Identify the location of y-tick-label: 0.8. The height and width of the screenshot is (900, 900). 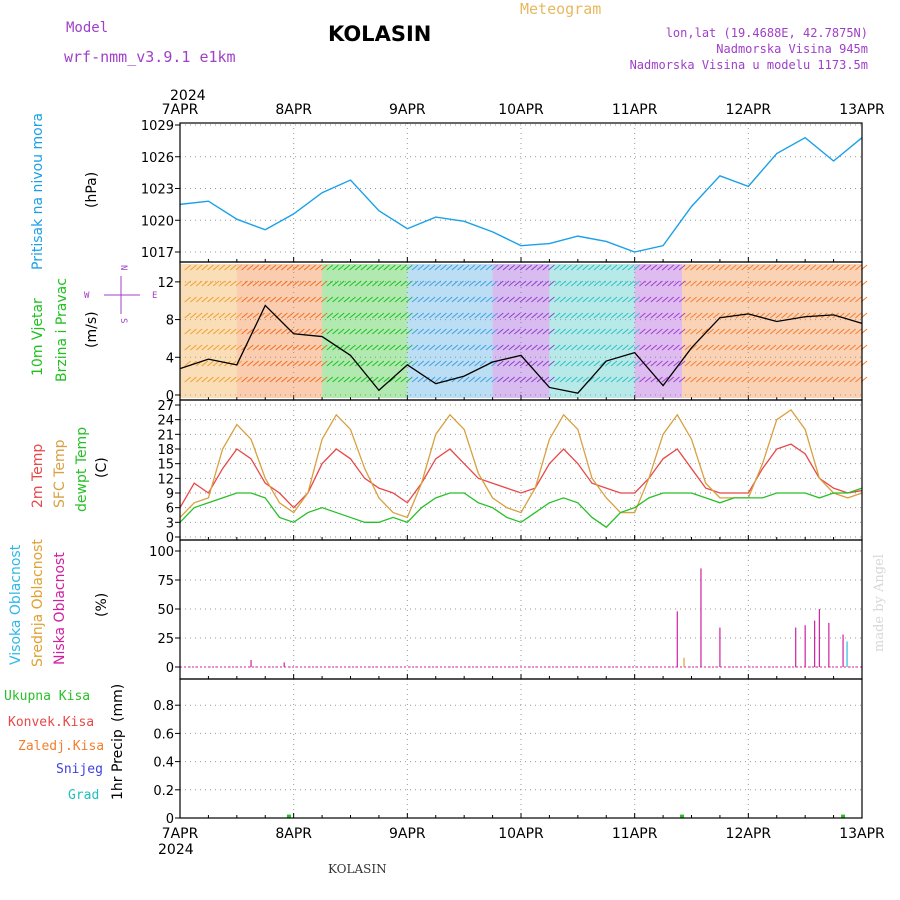
(163, 706).